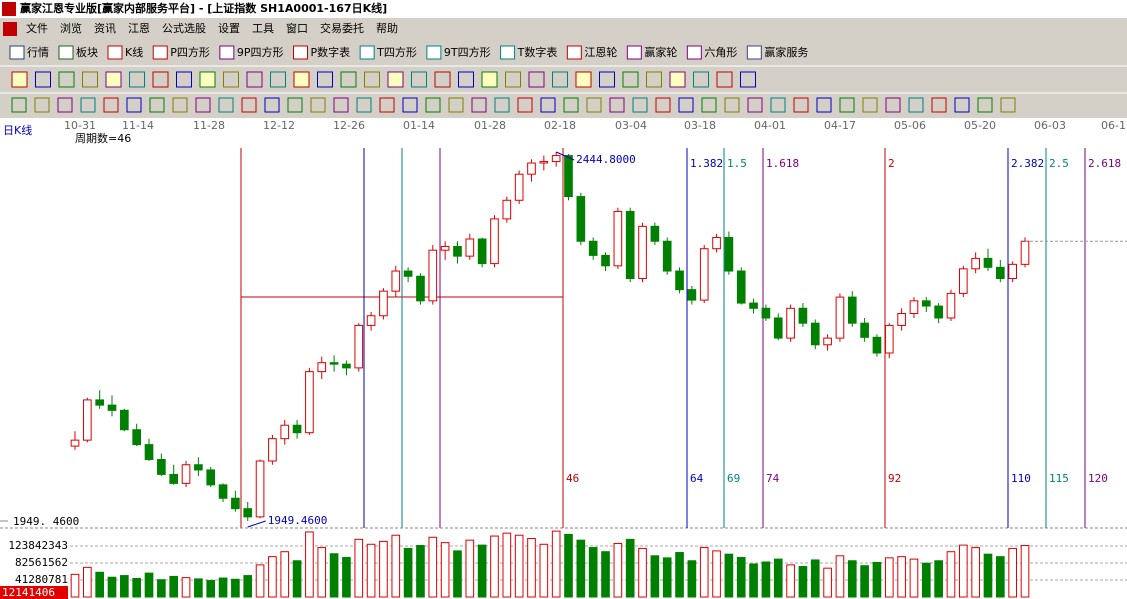 The width and height of the screenshot is (1127, 599). I want to click on toolbar-item: 9T四方形, so click(467, 52).